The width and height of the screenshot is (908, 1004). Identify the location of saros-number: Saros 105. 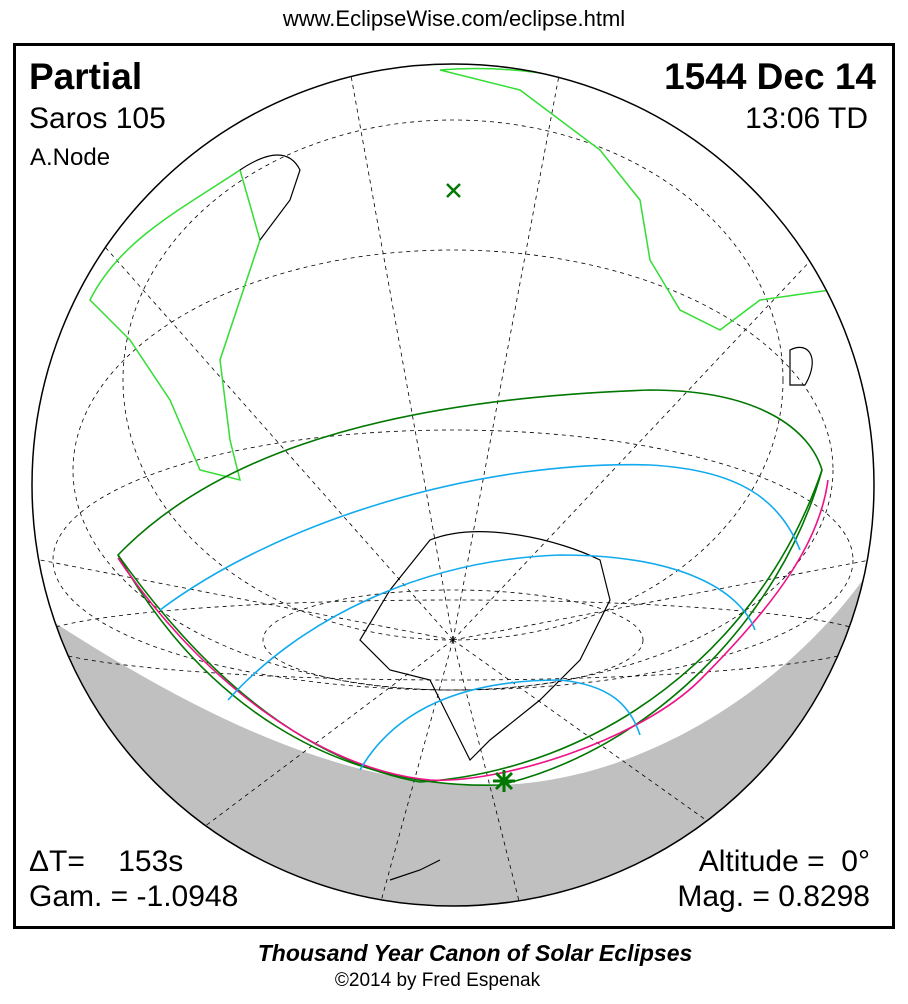
(97, 118).